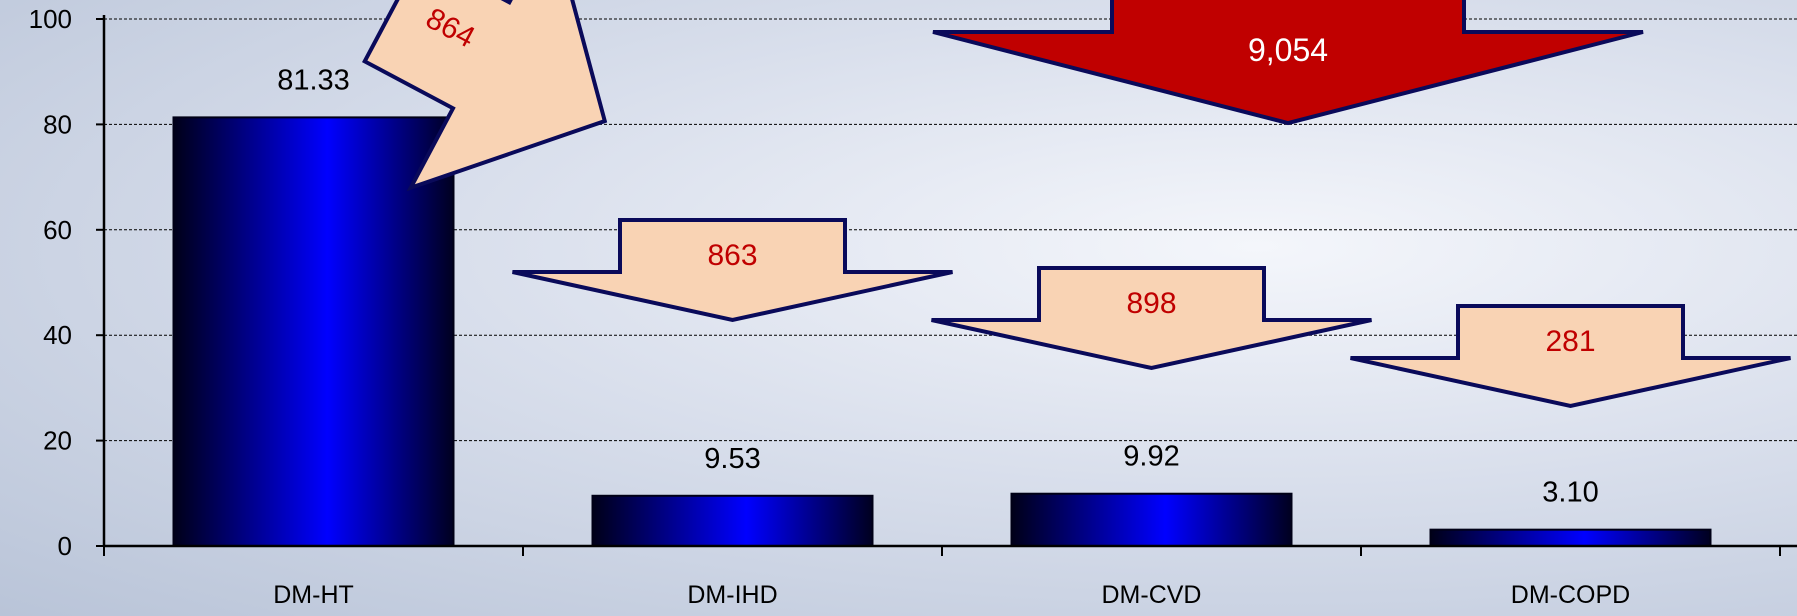 The height and width of the screenshot is (616, 1797). Describe the element at coordinates (1288, 50) in the screenshot. I see `total-arrow-label: 9,054` at that location.